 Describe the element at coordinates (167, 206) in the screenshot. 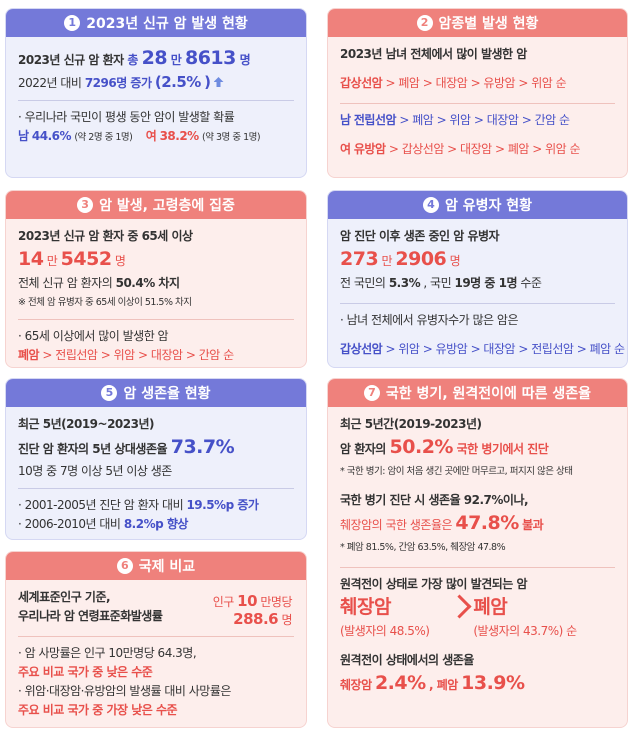

I see `card-title: 암 발생, 고령층에 집중` at that location.